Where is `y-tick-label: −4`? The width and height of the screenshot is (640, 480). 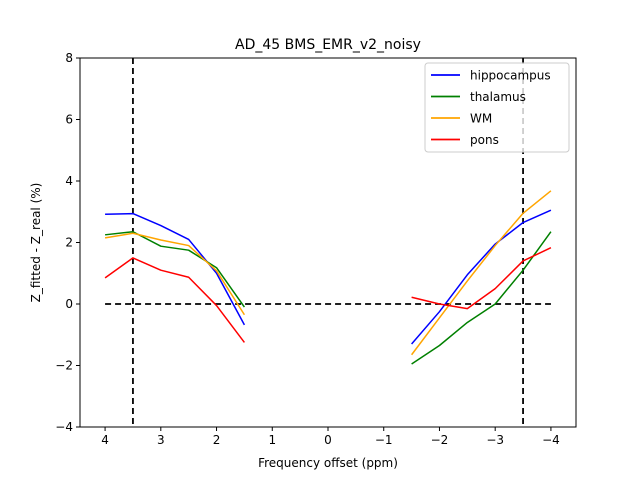
y-tick-label: −4 is located at coordinates (64, 427).